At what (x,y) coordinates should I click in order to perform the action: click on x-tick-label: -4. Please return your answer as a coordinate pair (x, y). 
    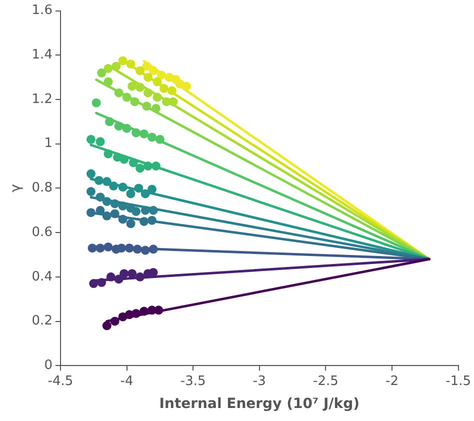
    Looking at the image, I should click on (127, 381).